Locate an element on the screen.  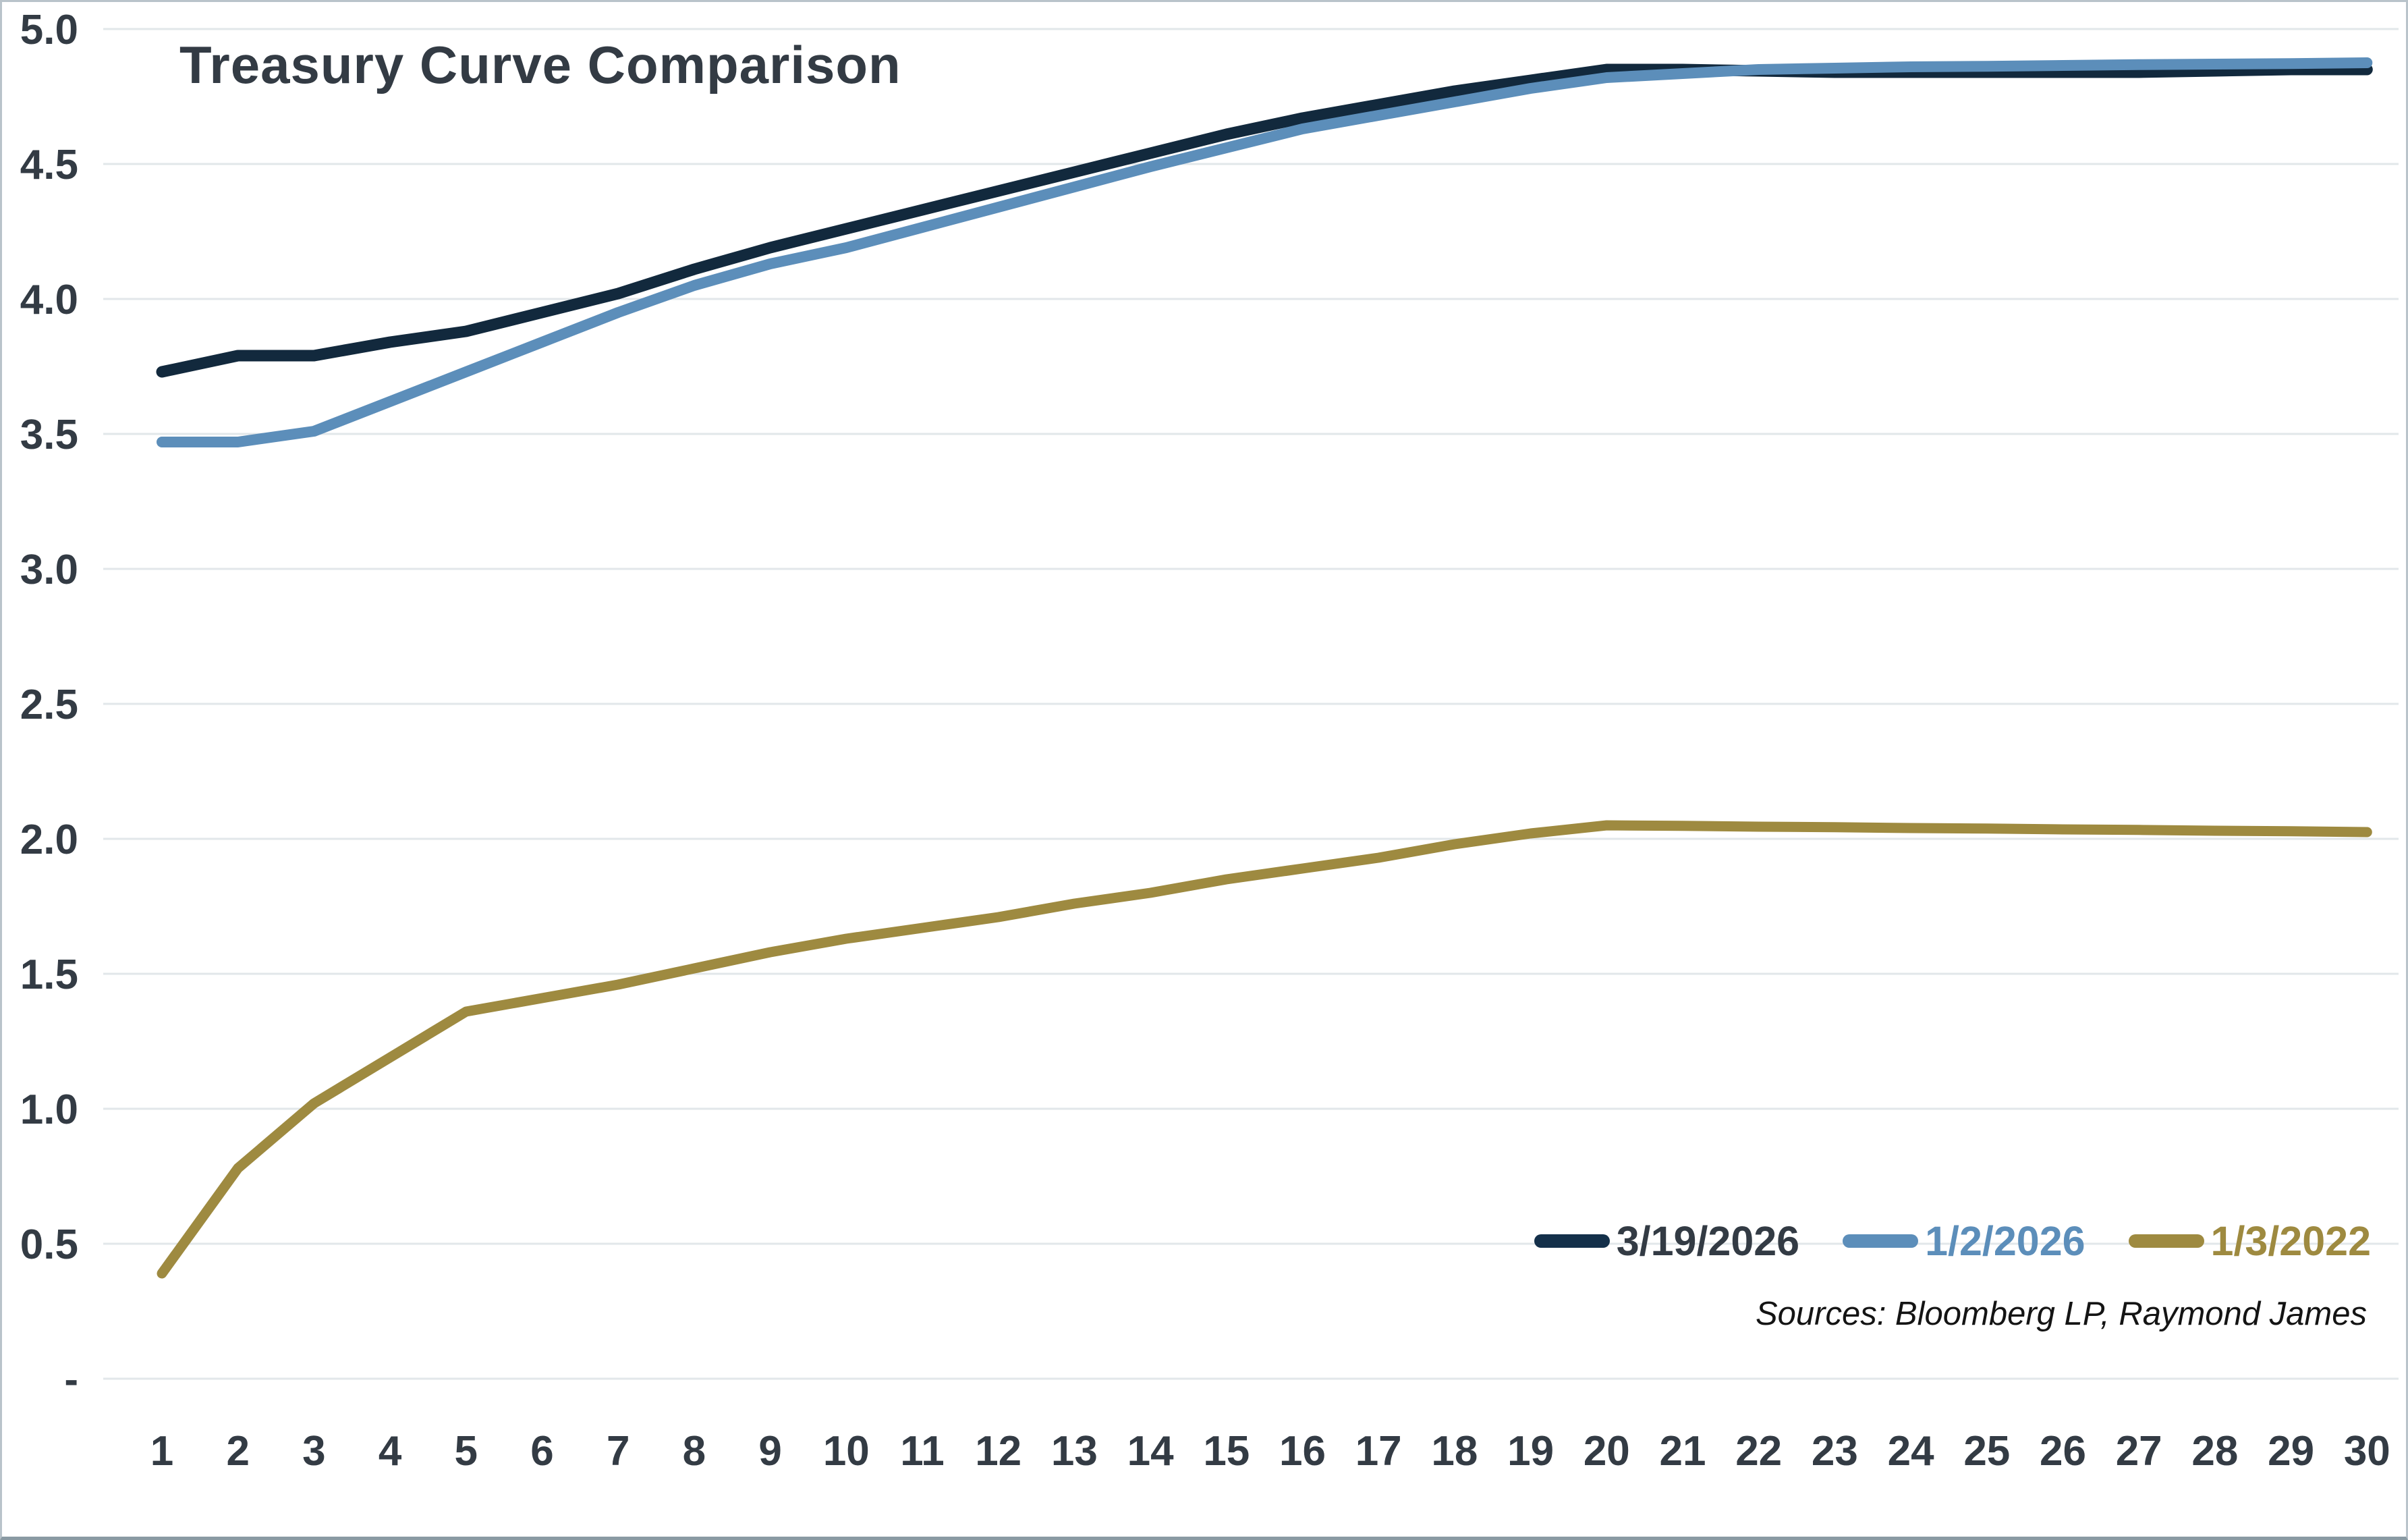
y-tick-label: 5.0 is located at coordinates (49, 30).